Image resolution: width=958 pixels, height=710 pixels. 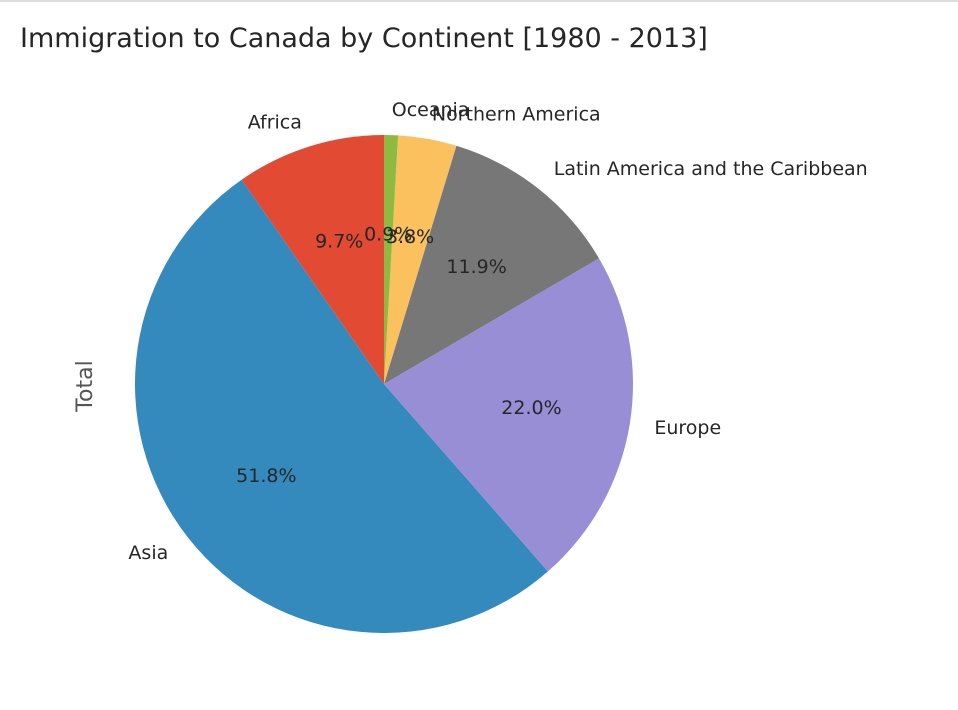 What do you see at coordinates (388, 235) in the screenshot?
I see `percent-label-oceania: 0.9%` at bounding box center [388, 235].